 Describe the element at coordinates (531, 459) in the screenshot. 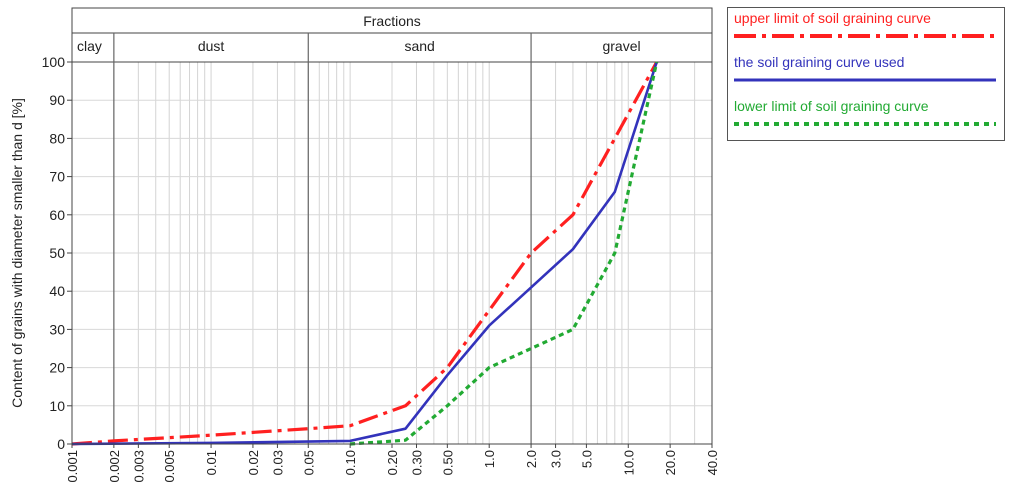

I see `x-tick-label: 2.0` at that location.